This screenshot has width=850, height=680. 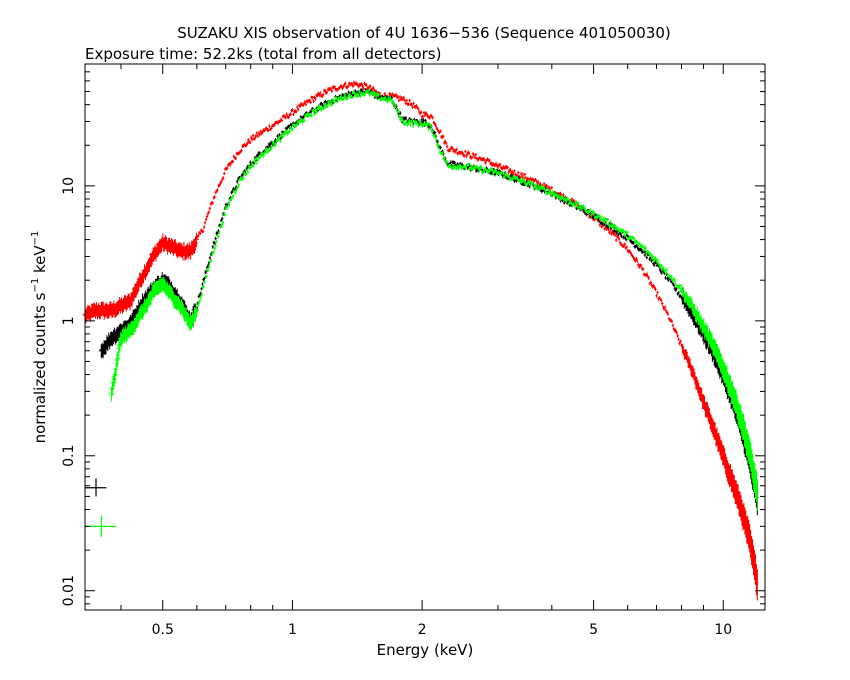 What do you see at coordinates (35, 285) in the screenshot?
I see `y-axis-label-exp1: −1` at bounding box center [35, 285].